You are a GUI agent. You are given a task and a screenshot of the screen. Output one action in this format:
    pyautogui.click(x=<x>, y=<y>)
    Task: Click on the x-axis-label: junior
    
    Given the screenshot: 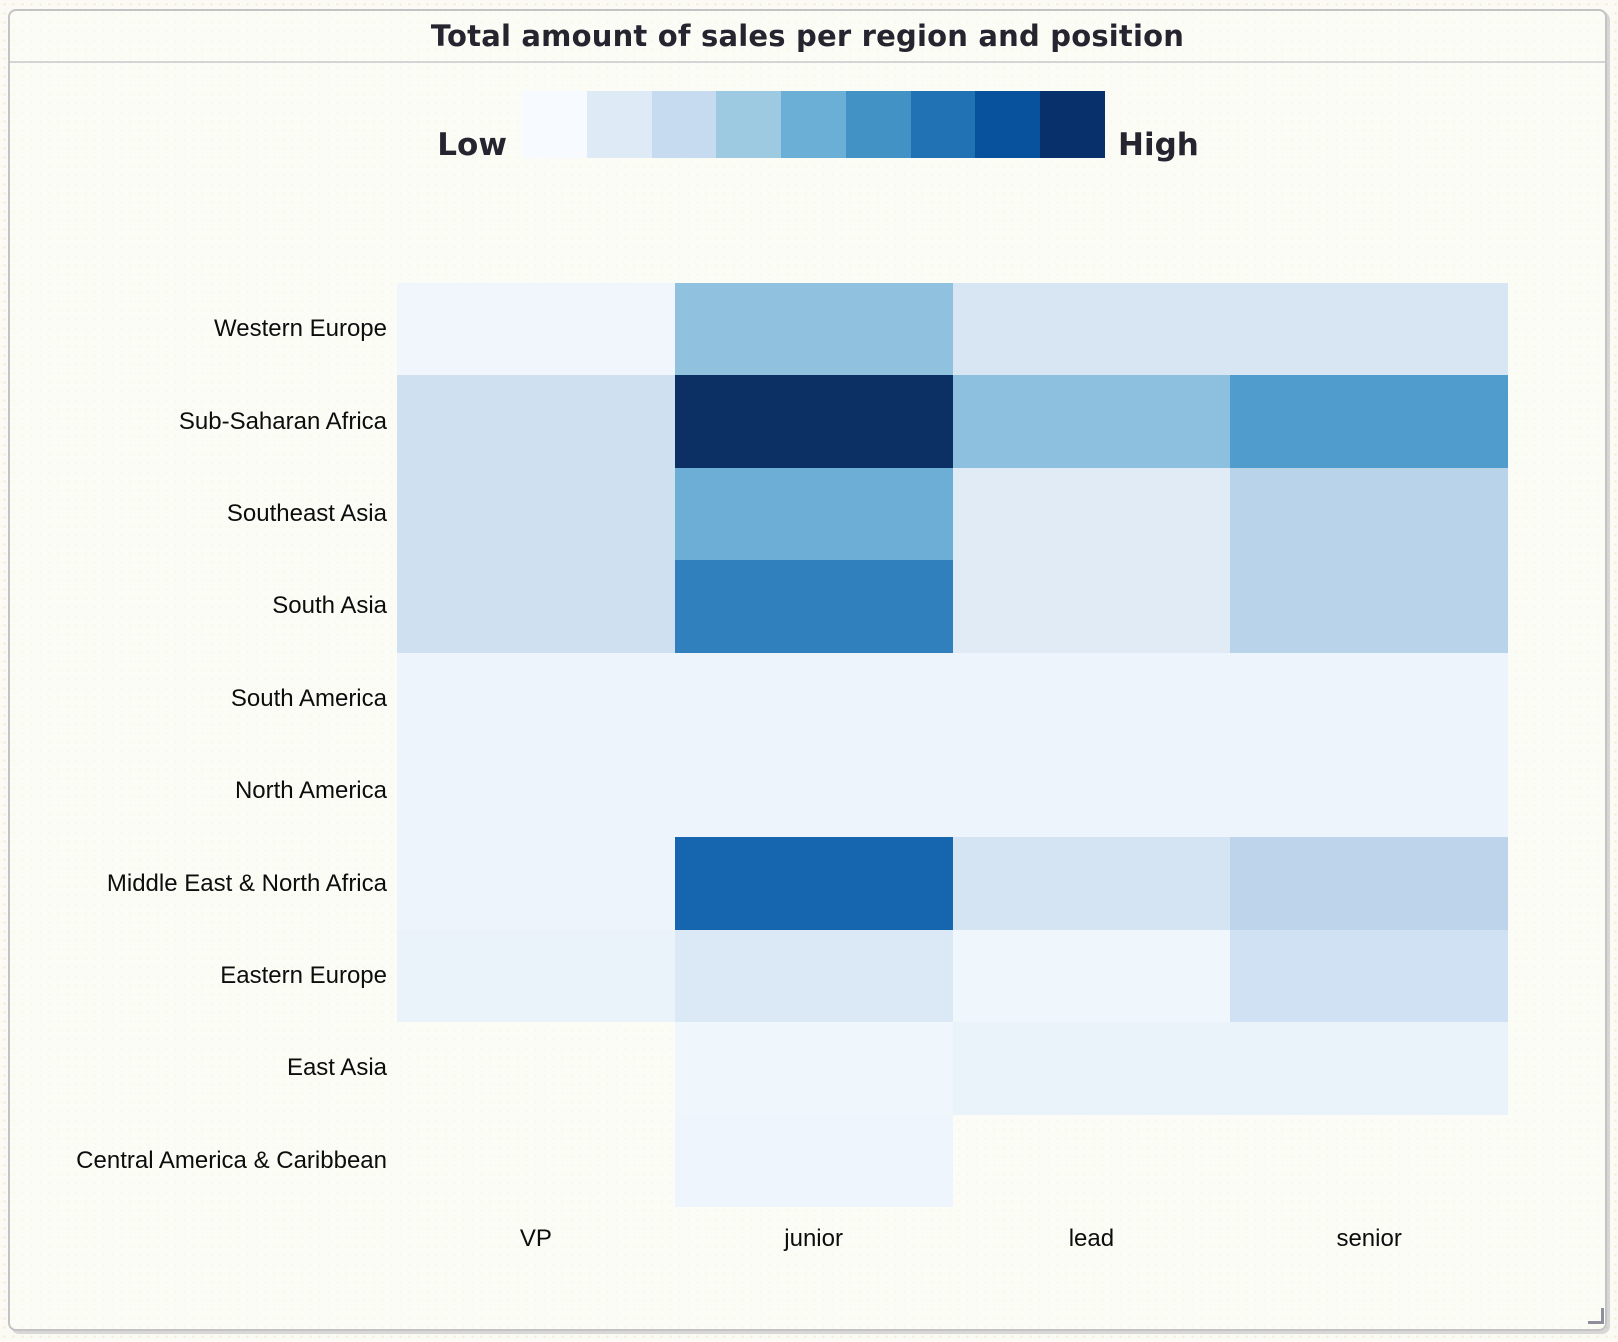 What is the action you would take?
    pyautogui.click(x=813, y=1238)
    